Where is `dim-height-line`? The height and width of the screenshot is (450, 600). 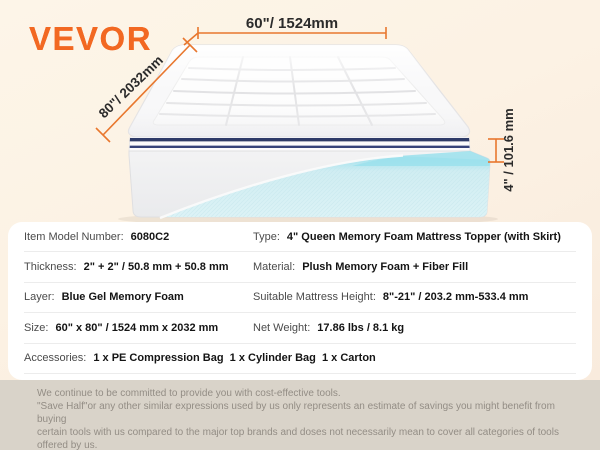
dim-height-line is located at coordinates (496, 150).